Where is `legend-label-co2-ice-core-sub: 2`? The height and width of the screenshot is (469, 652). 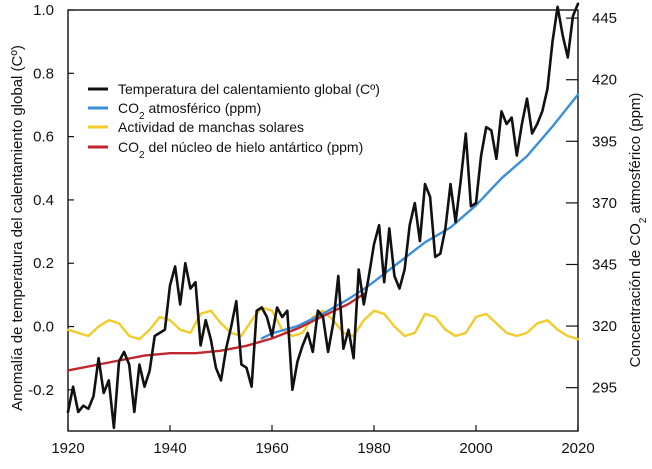
legend-label-co2-ice-core-sub: 2 is located at coordinates (142, 155).